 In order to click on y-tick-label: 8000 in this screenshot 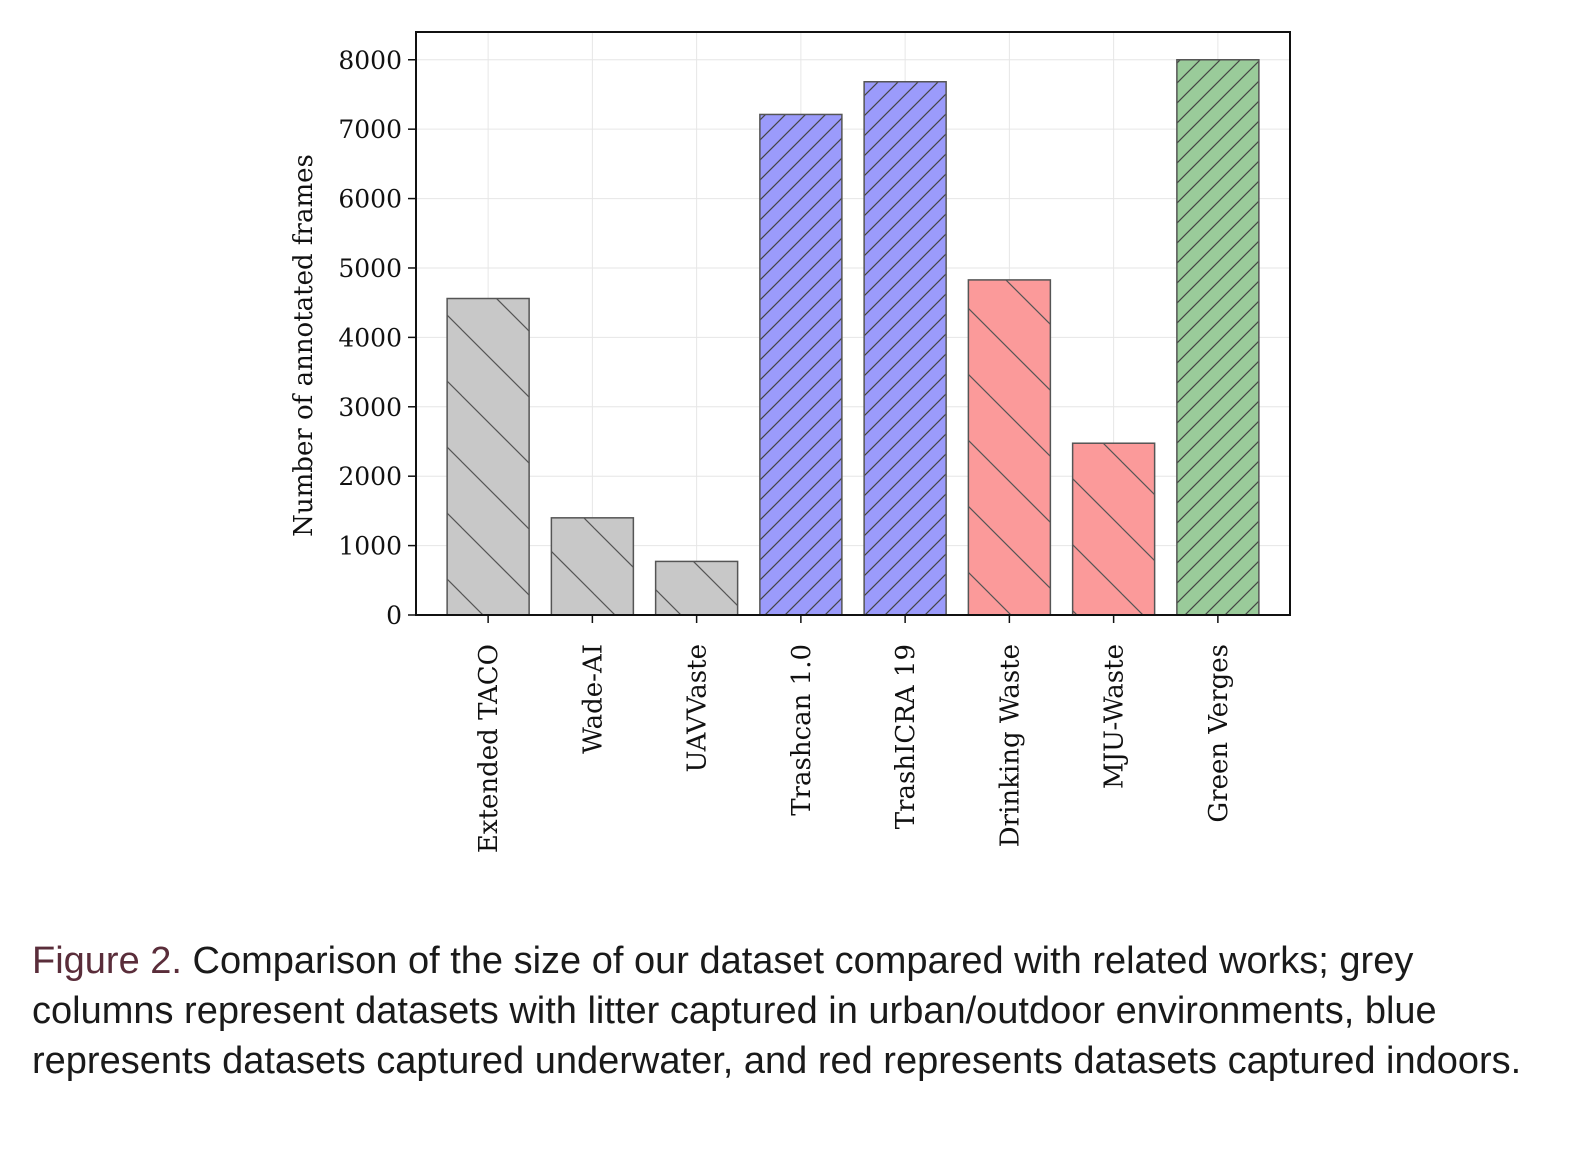, I will do `click(370, 60)`.